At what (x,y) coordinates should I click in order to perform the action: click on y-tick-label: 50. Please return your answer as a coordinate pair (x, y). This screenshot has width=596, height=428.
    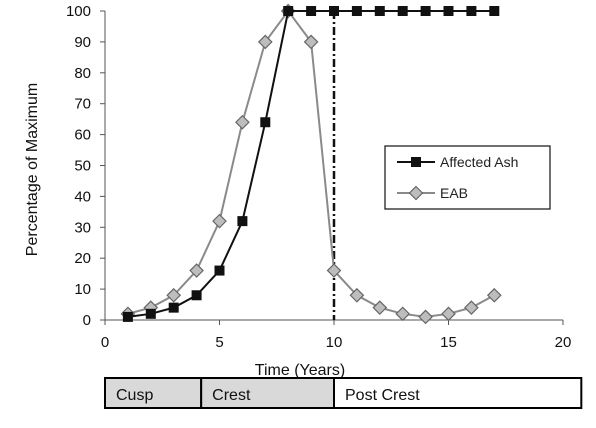
    Looking at the image, I should click on (82, 166).